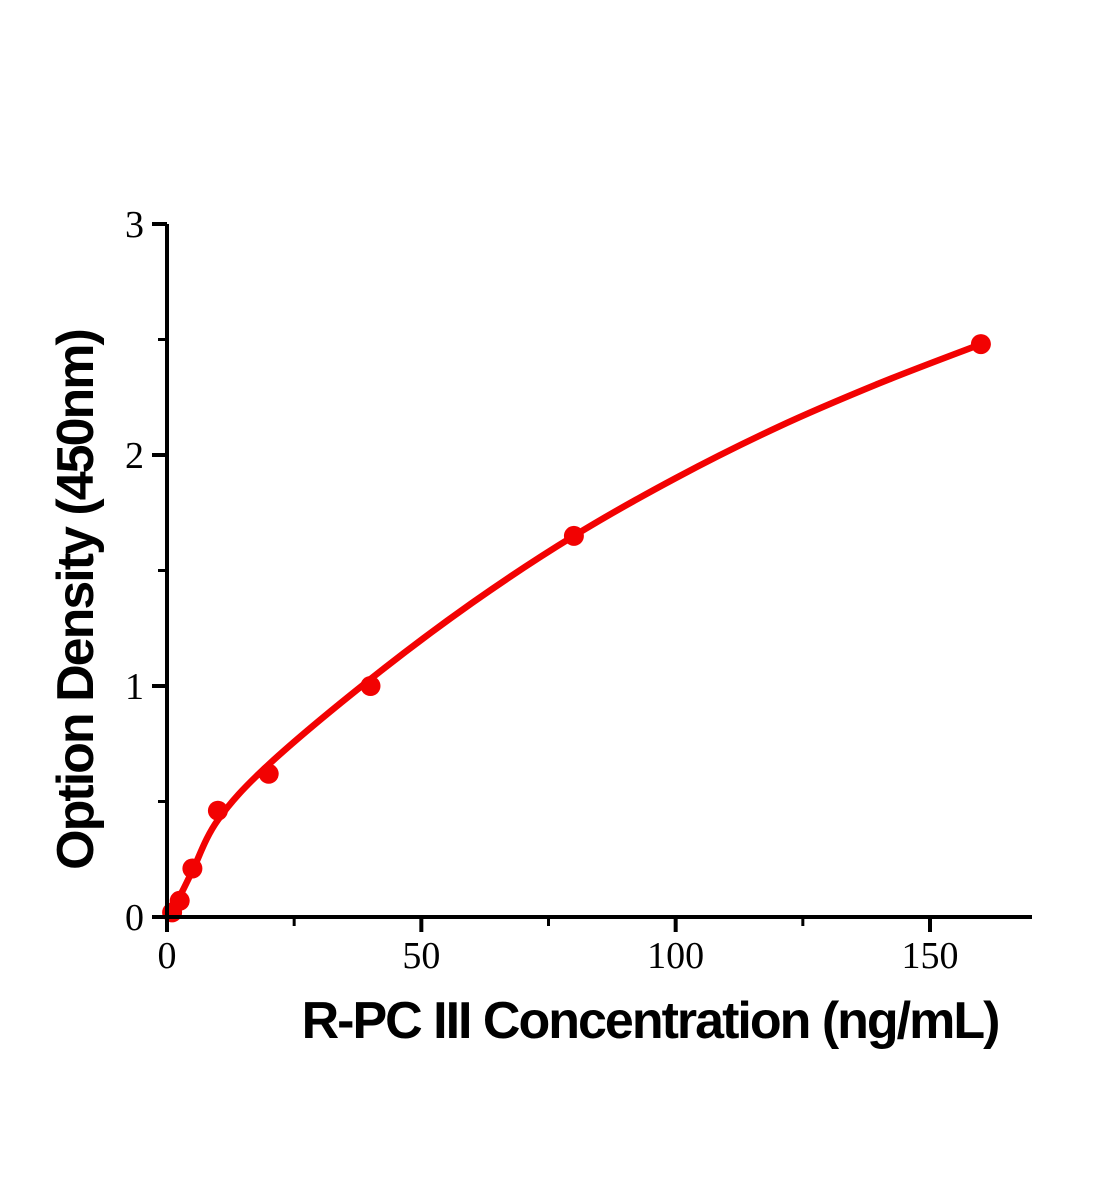 The height and width of the screenshot is (1200, 1104). What do you see at coordinates (421, 956) in the screenshot?
I see `x-tick-label: 50` at bounding box center [421, 956].